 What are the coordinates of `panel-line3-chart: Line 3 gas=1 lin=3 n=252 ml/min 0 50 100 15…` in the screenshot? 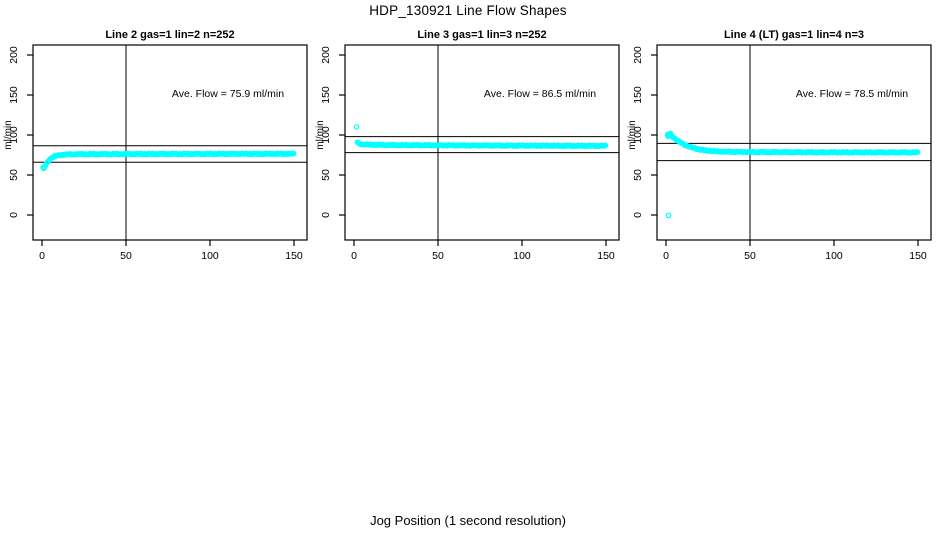 It's located at (467, 145).